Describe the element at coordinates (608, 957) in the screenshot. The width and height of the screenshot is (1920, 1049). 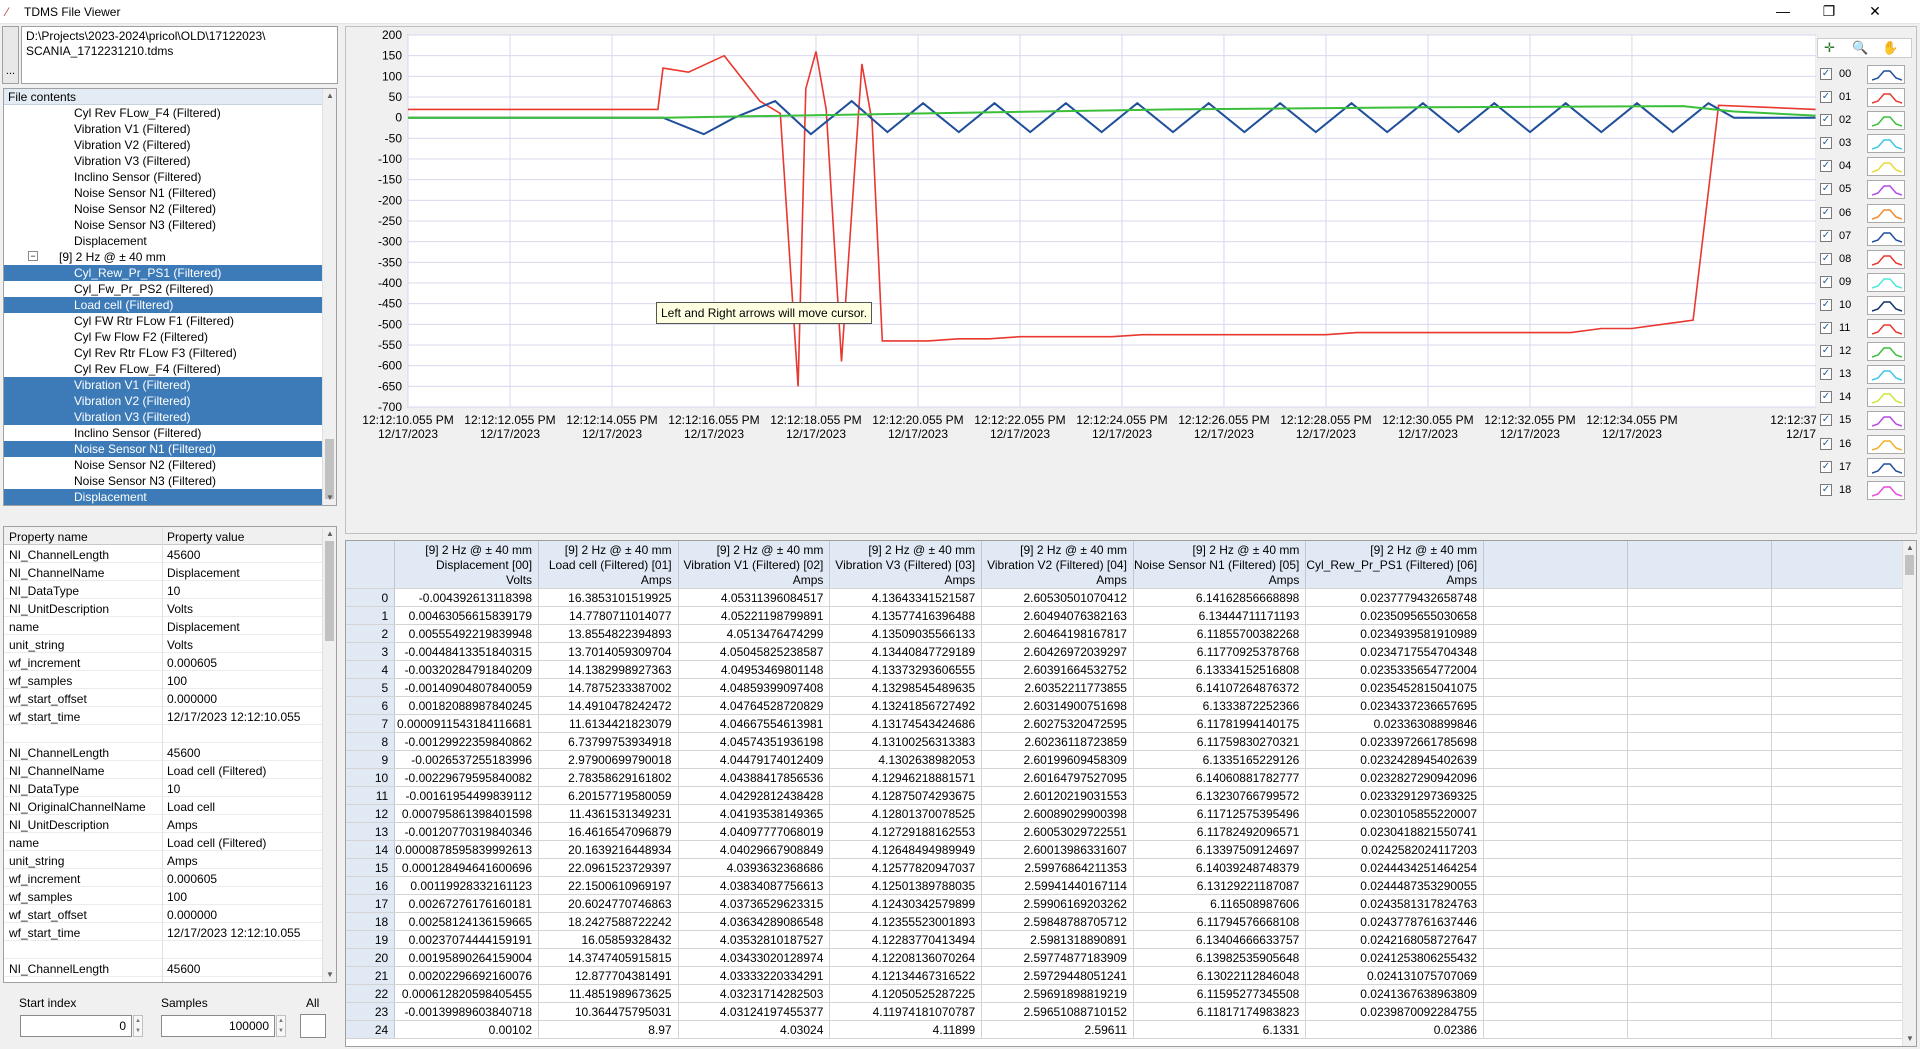
I see `table-cell: 14.3747405915815` at that location.